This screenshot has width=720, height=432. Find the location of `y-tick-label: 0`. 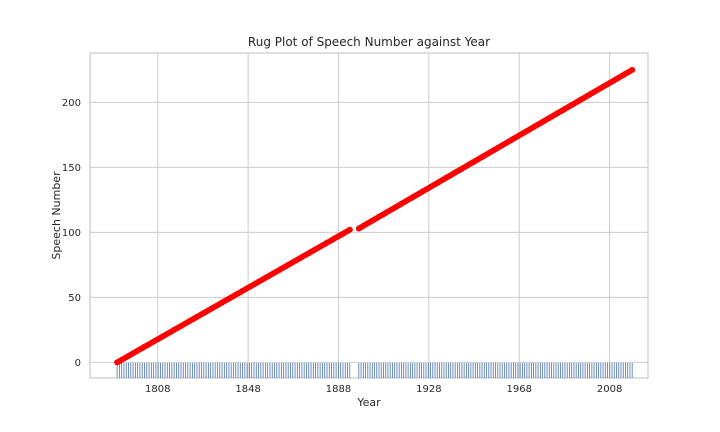

y-tick-label: 0 is located at coordinates (78, 363).